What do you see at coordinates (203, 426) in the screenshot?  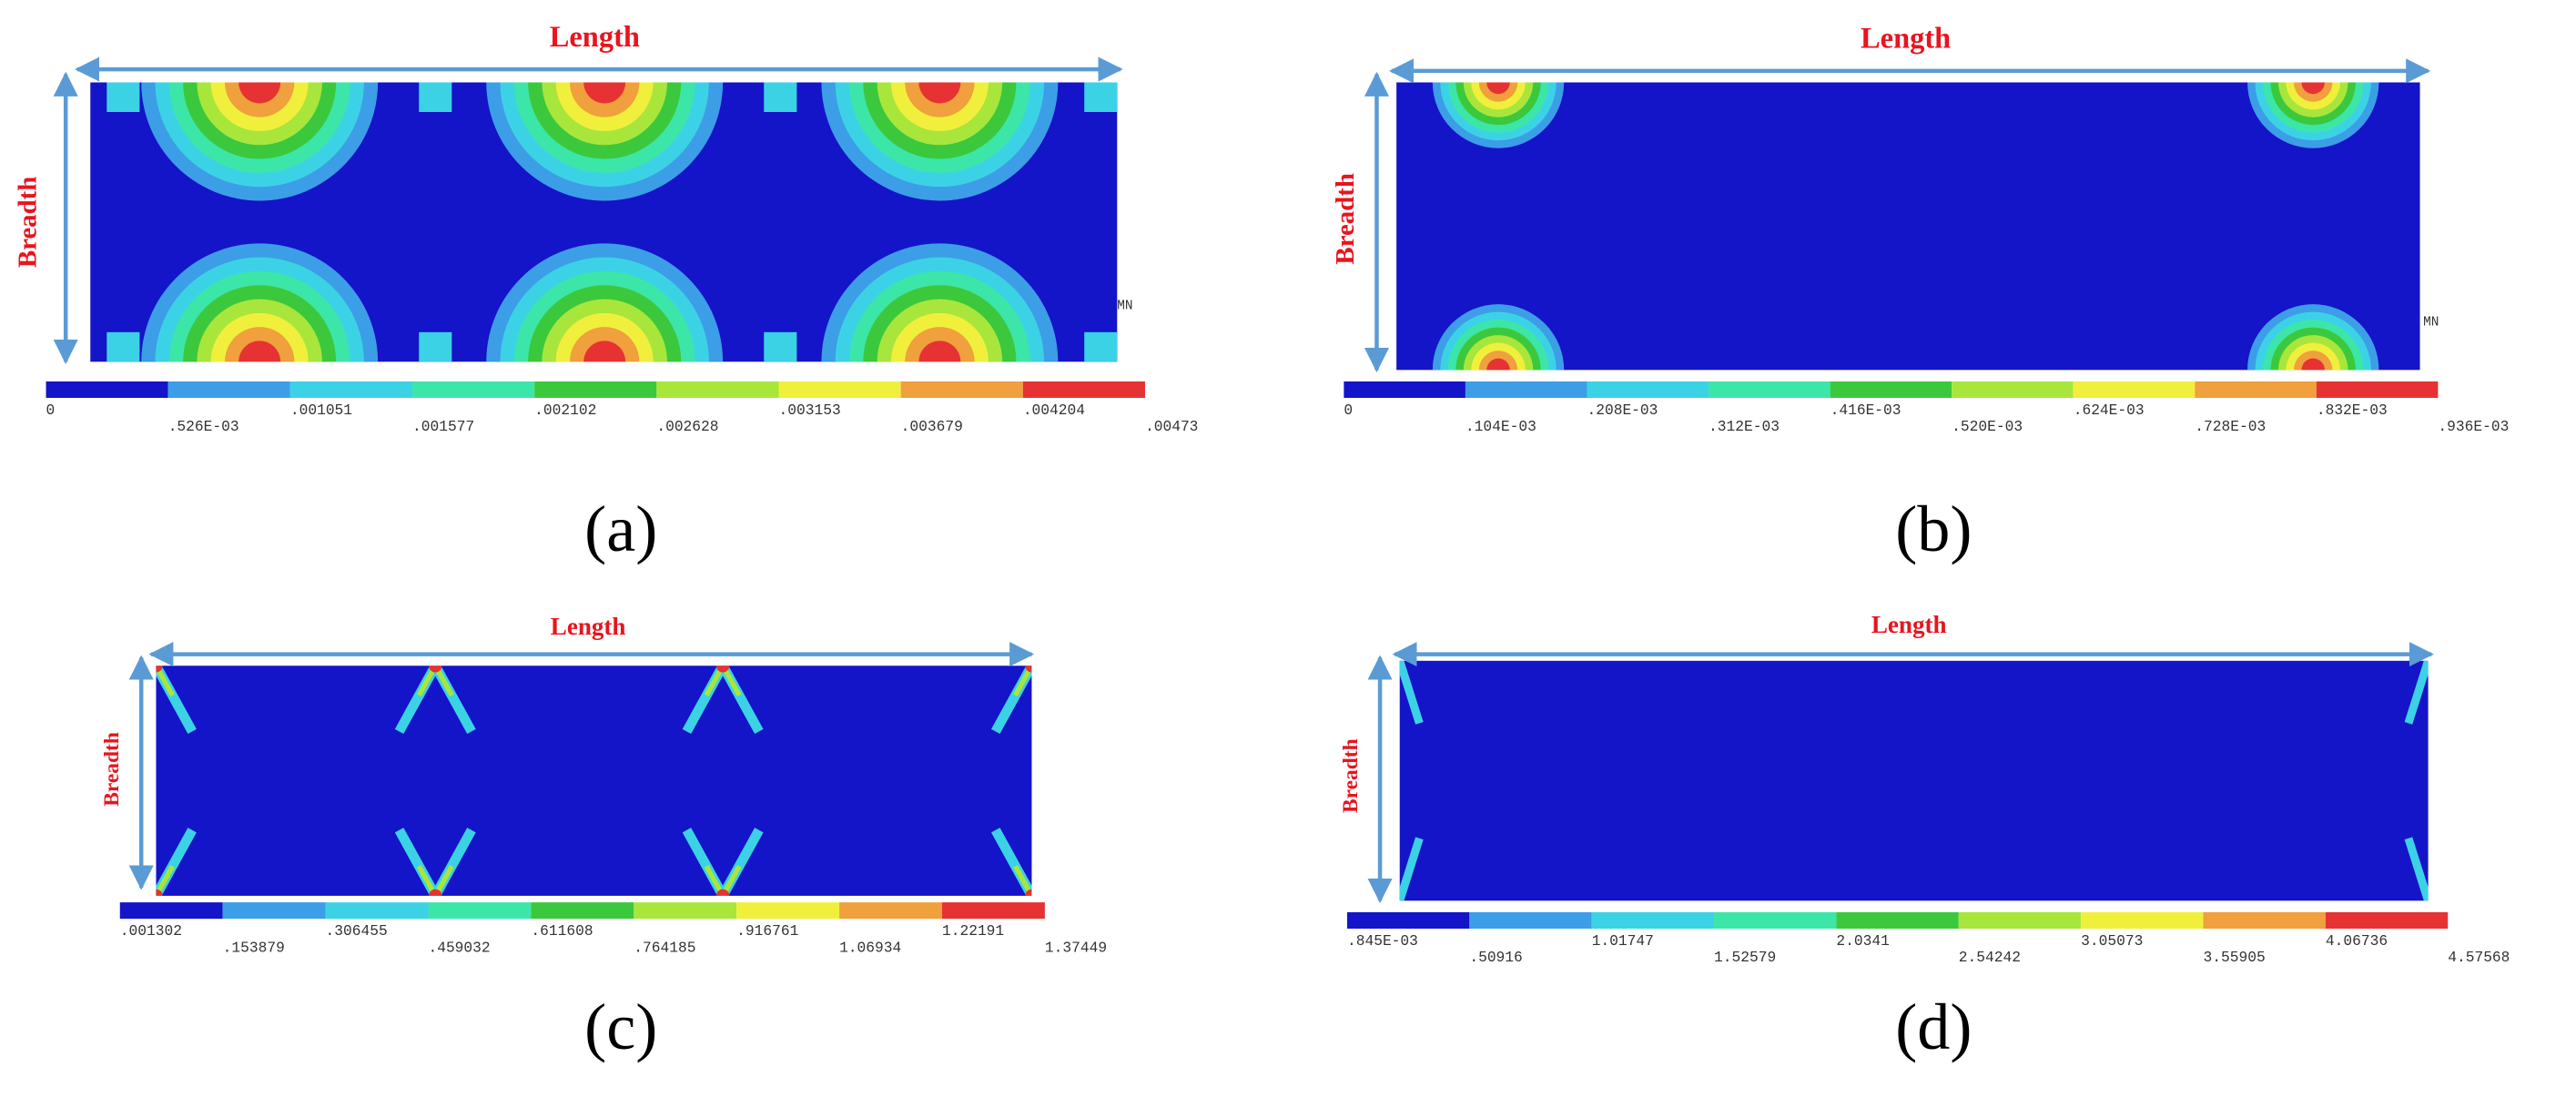 I see `legend-label: .526E-03` at bounding box center [203, 426].